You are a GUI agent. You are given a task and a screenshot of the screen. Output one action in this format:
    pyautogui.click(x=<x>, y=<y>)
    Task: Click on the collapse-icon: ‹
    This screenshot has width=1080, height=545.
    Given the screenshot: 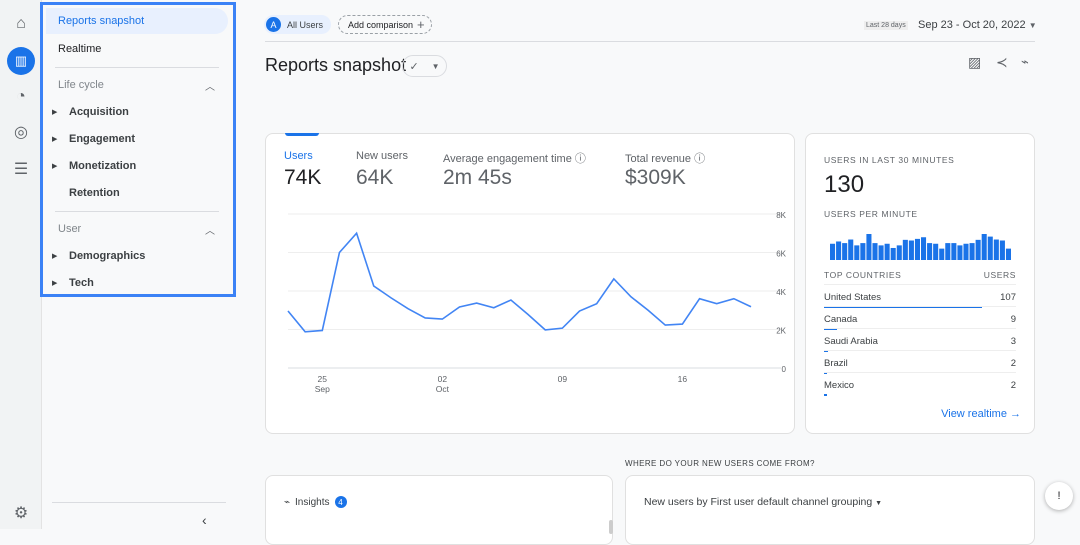 What is the action you would take?
    pyautogui.click(x=204, y=520)
    